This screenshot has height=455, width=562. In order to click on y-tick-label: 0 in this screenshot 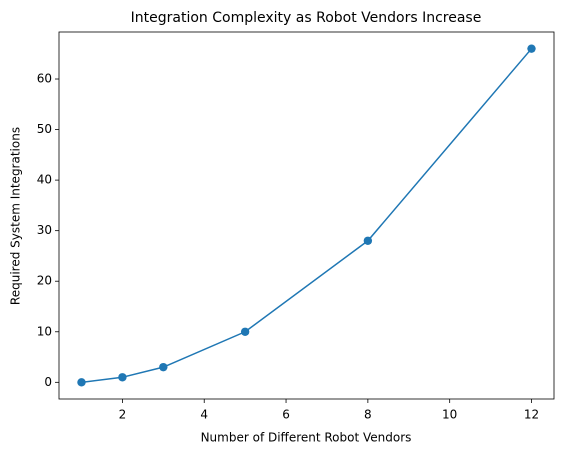, I will do `click(48, 382)`.